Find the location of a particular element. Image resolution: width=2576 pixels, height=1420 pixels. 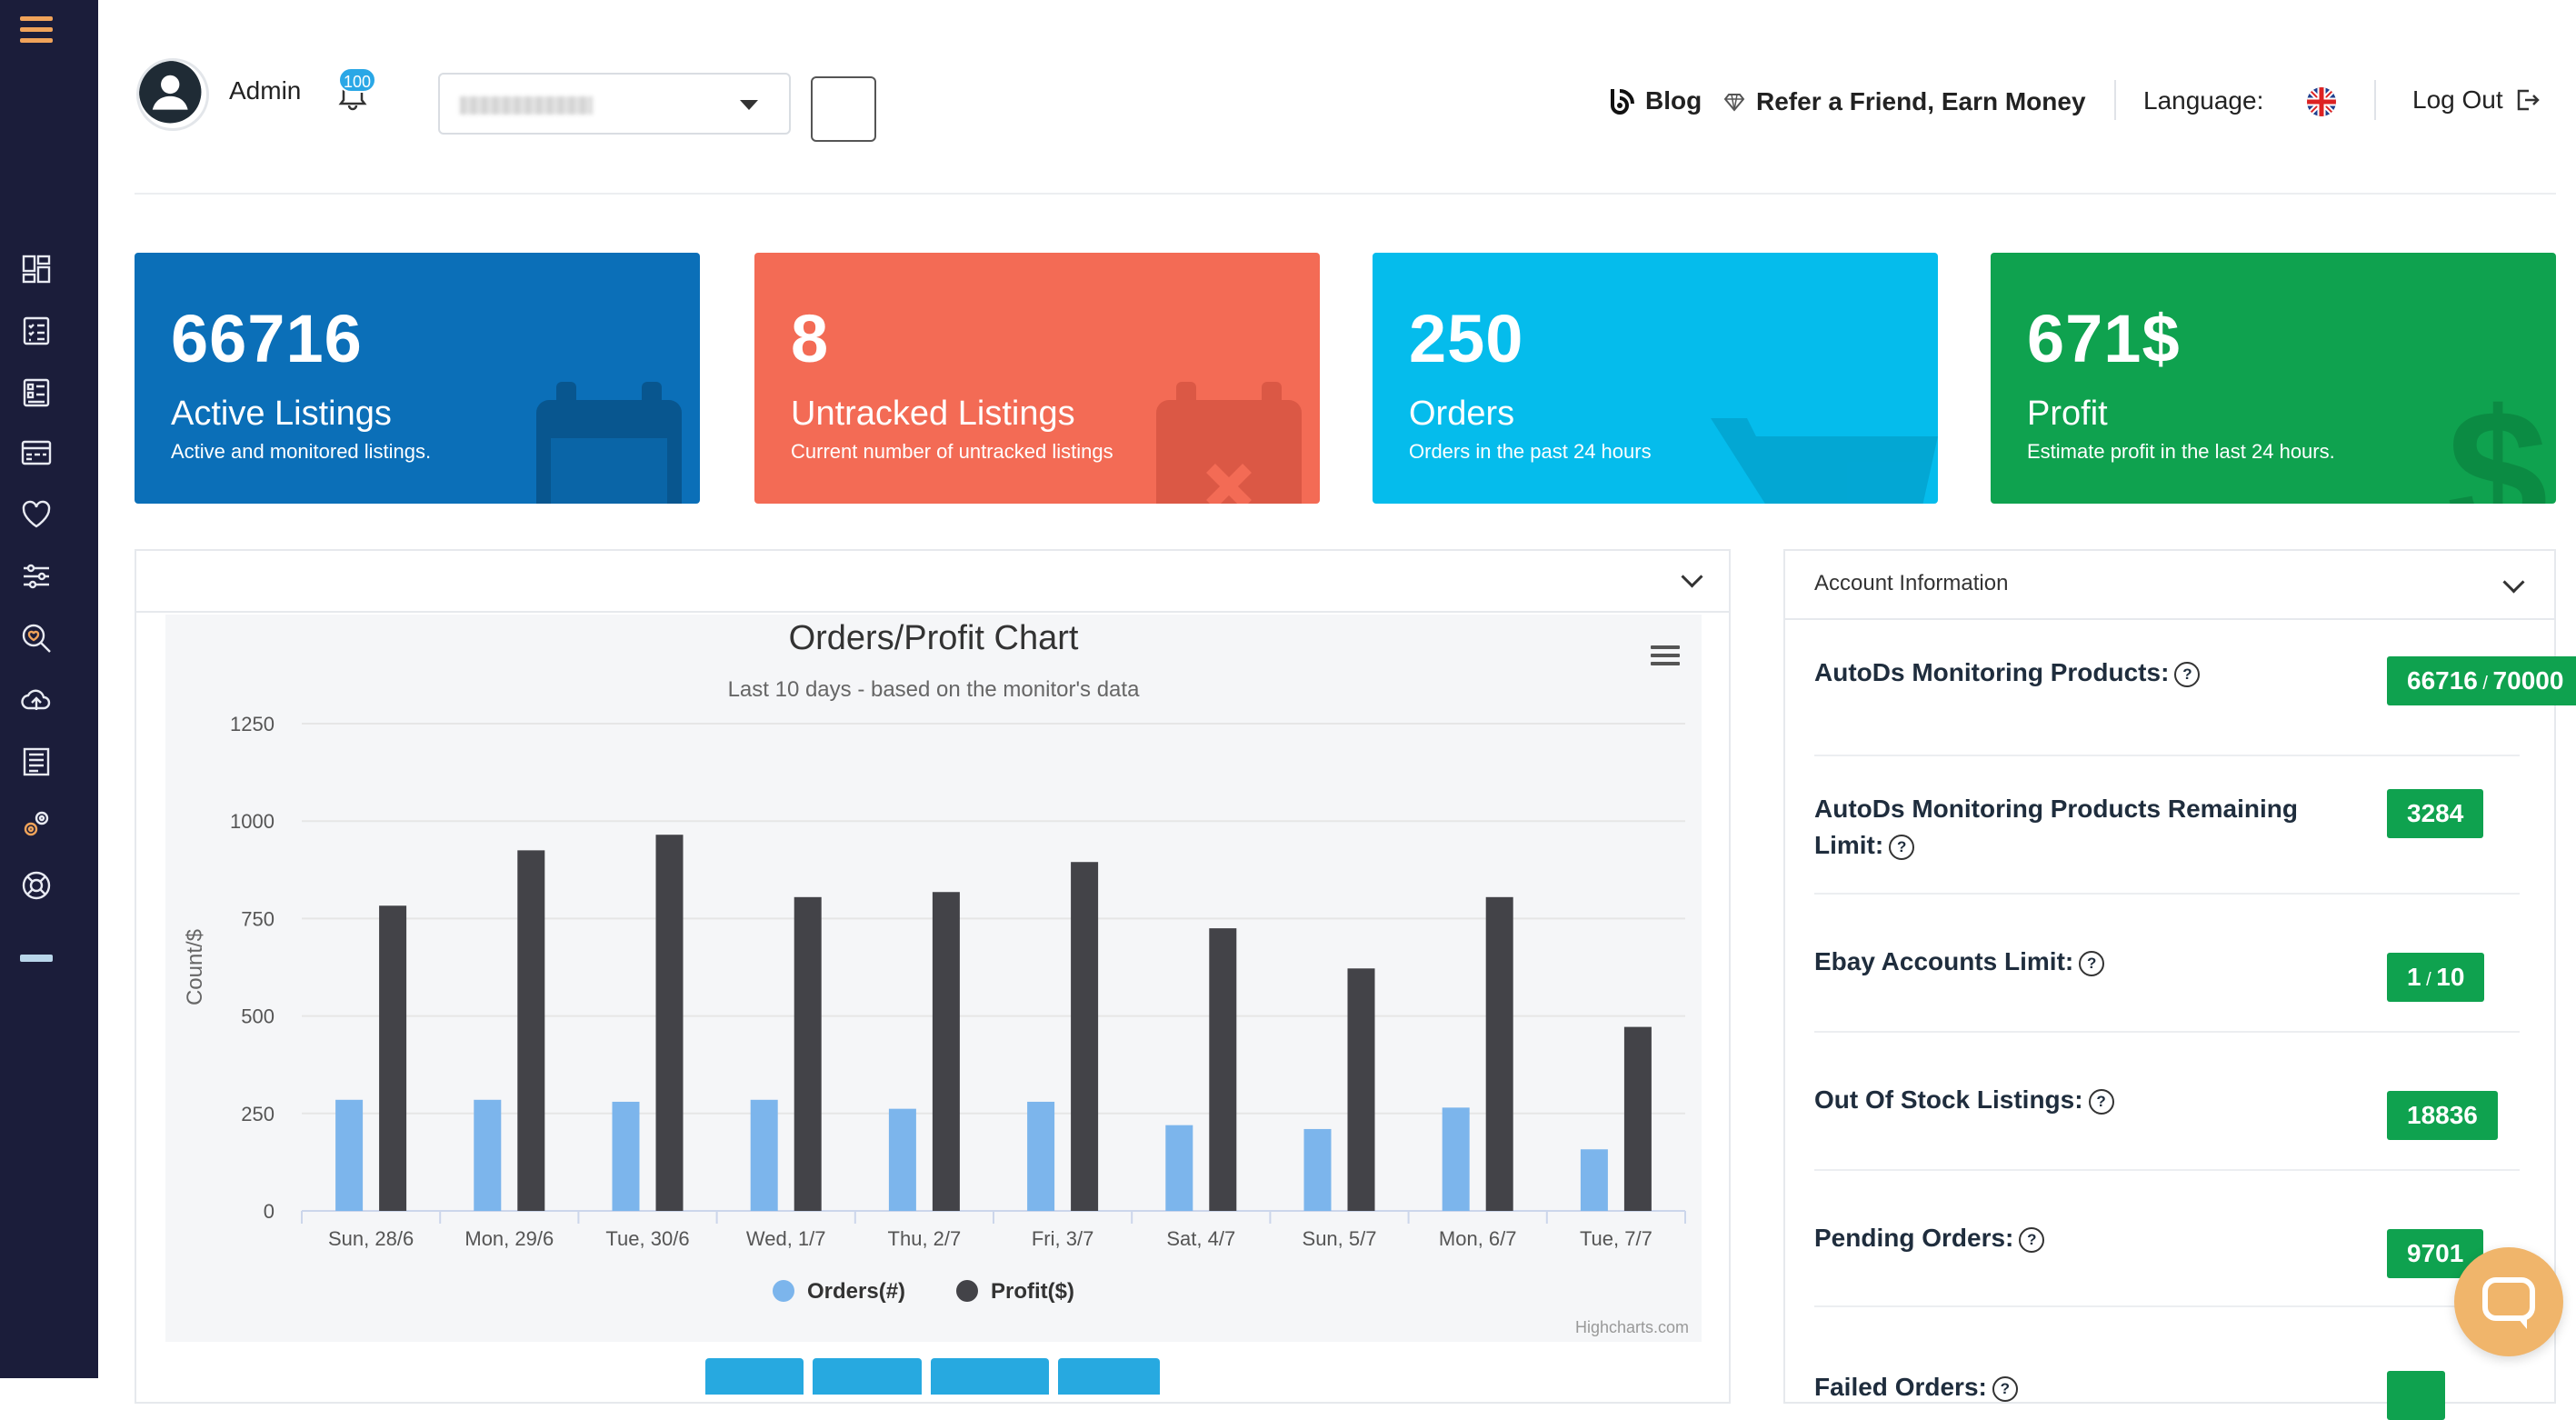

account-information-header: Account Information is located at coordinates (2169, 585).